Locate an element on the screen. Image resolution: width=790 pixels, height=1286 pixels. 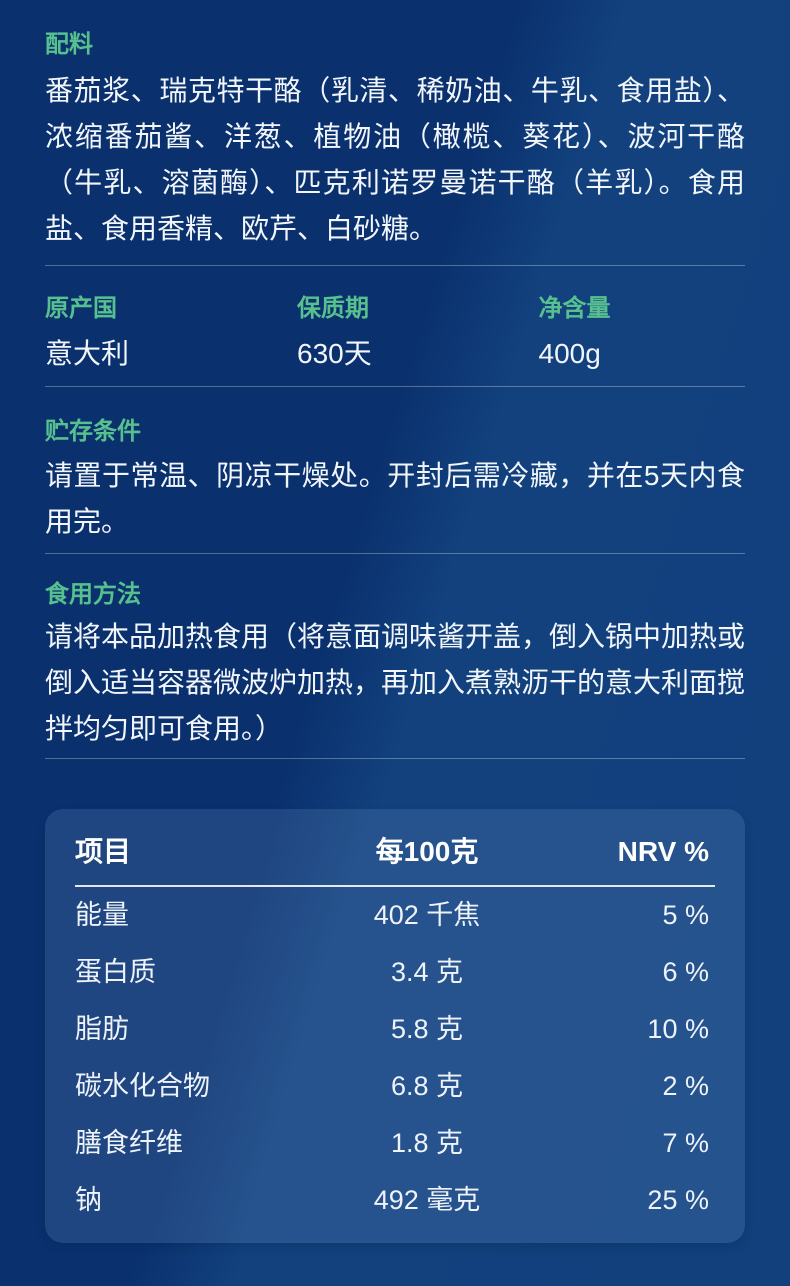
nutrition-header-row: 项目 每100克 NRV % is located at coordinates (395, 856).